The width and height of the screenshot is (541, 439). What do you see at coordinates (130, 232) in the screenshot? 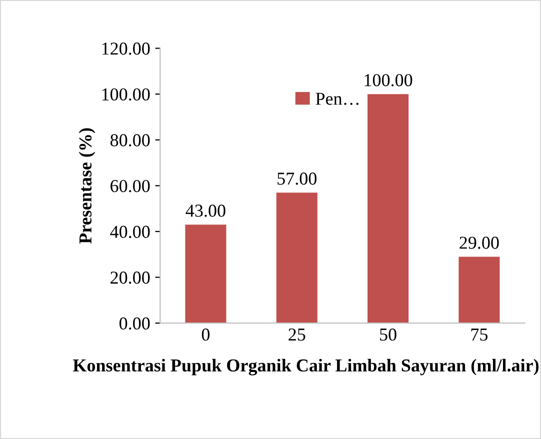
I see `y-tick-label: 40.00` at bounding box center [130, 232].